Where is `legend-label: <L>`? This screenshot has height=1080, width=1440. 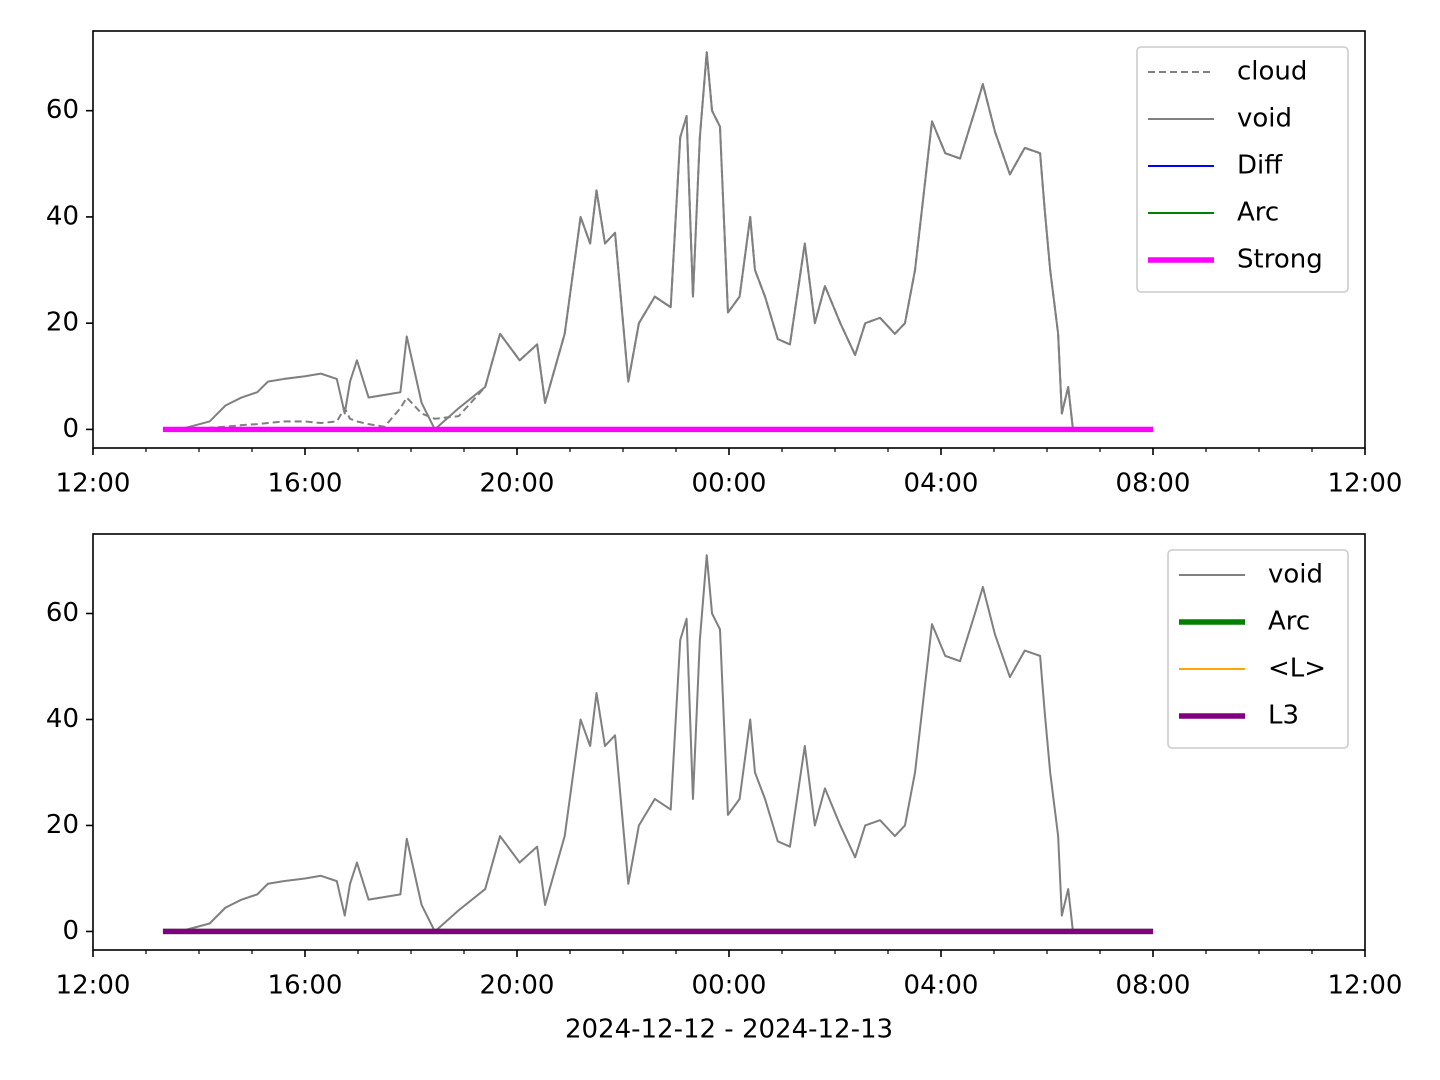 legend-label: <L> is located at coordinates (1297, 669).